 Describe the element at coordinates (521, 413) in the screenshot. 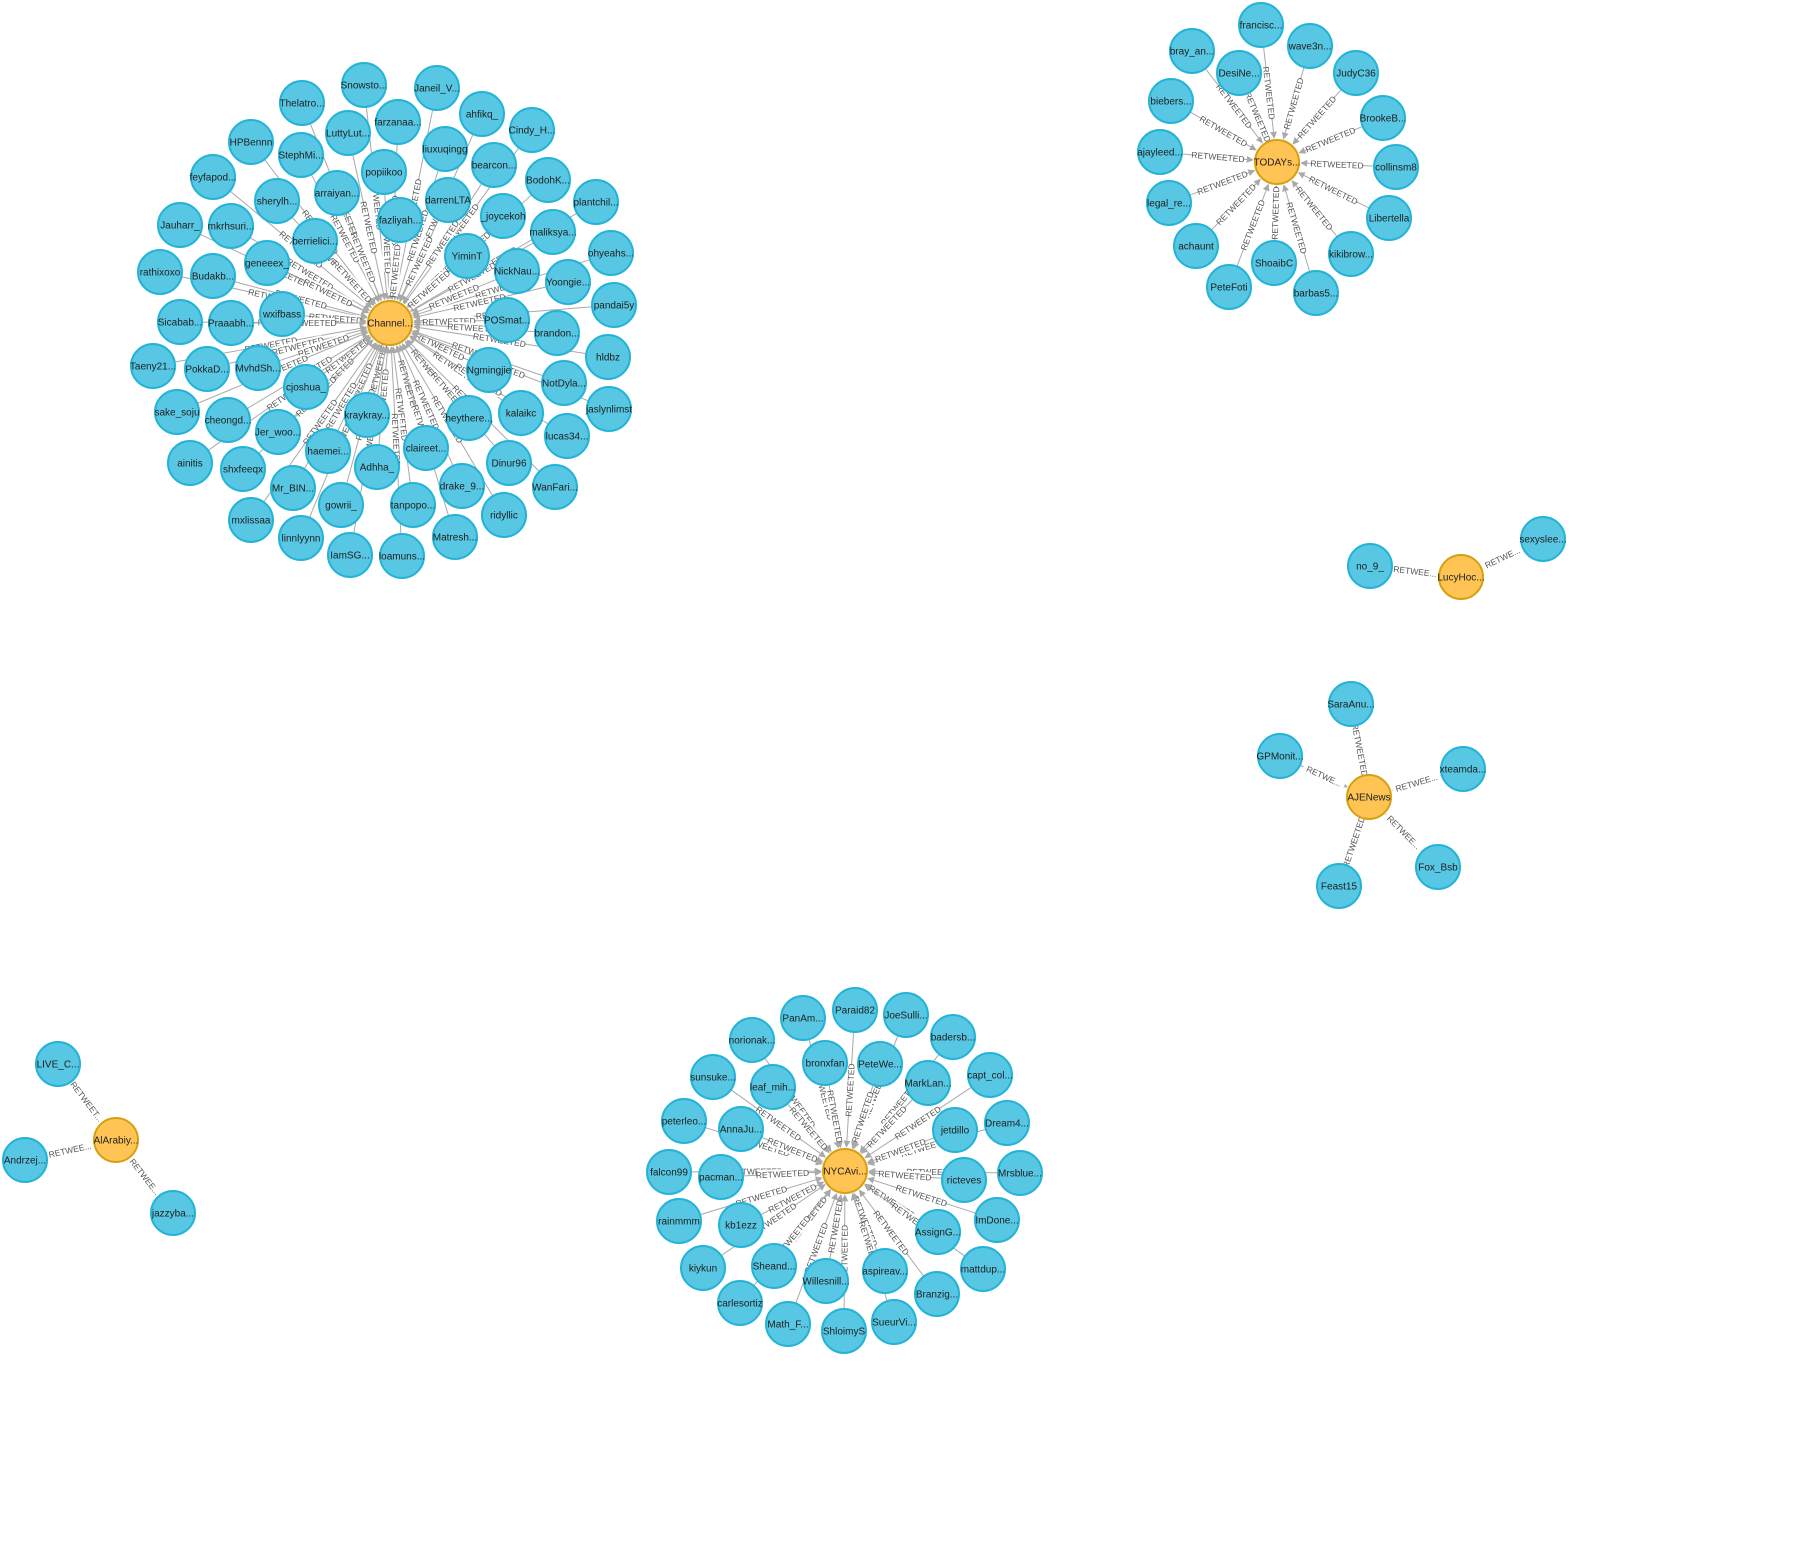

I see `user-node-kalaikc: kalaikc` at that location.